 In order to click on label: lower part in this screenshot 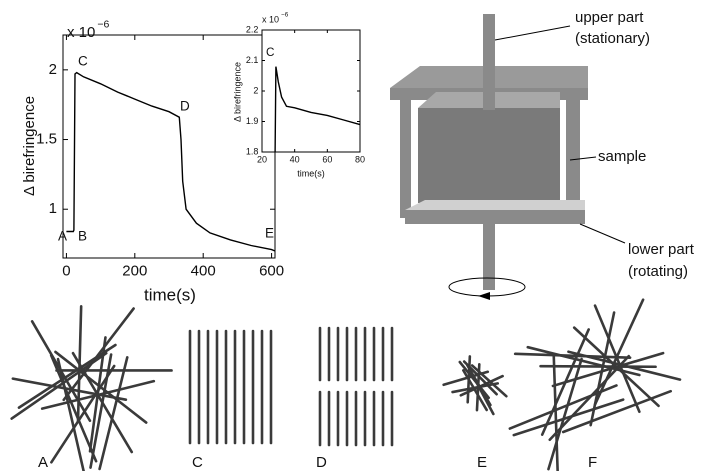, I will do `click(661, 249)`.